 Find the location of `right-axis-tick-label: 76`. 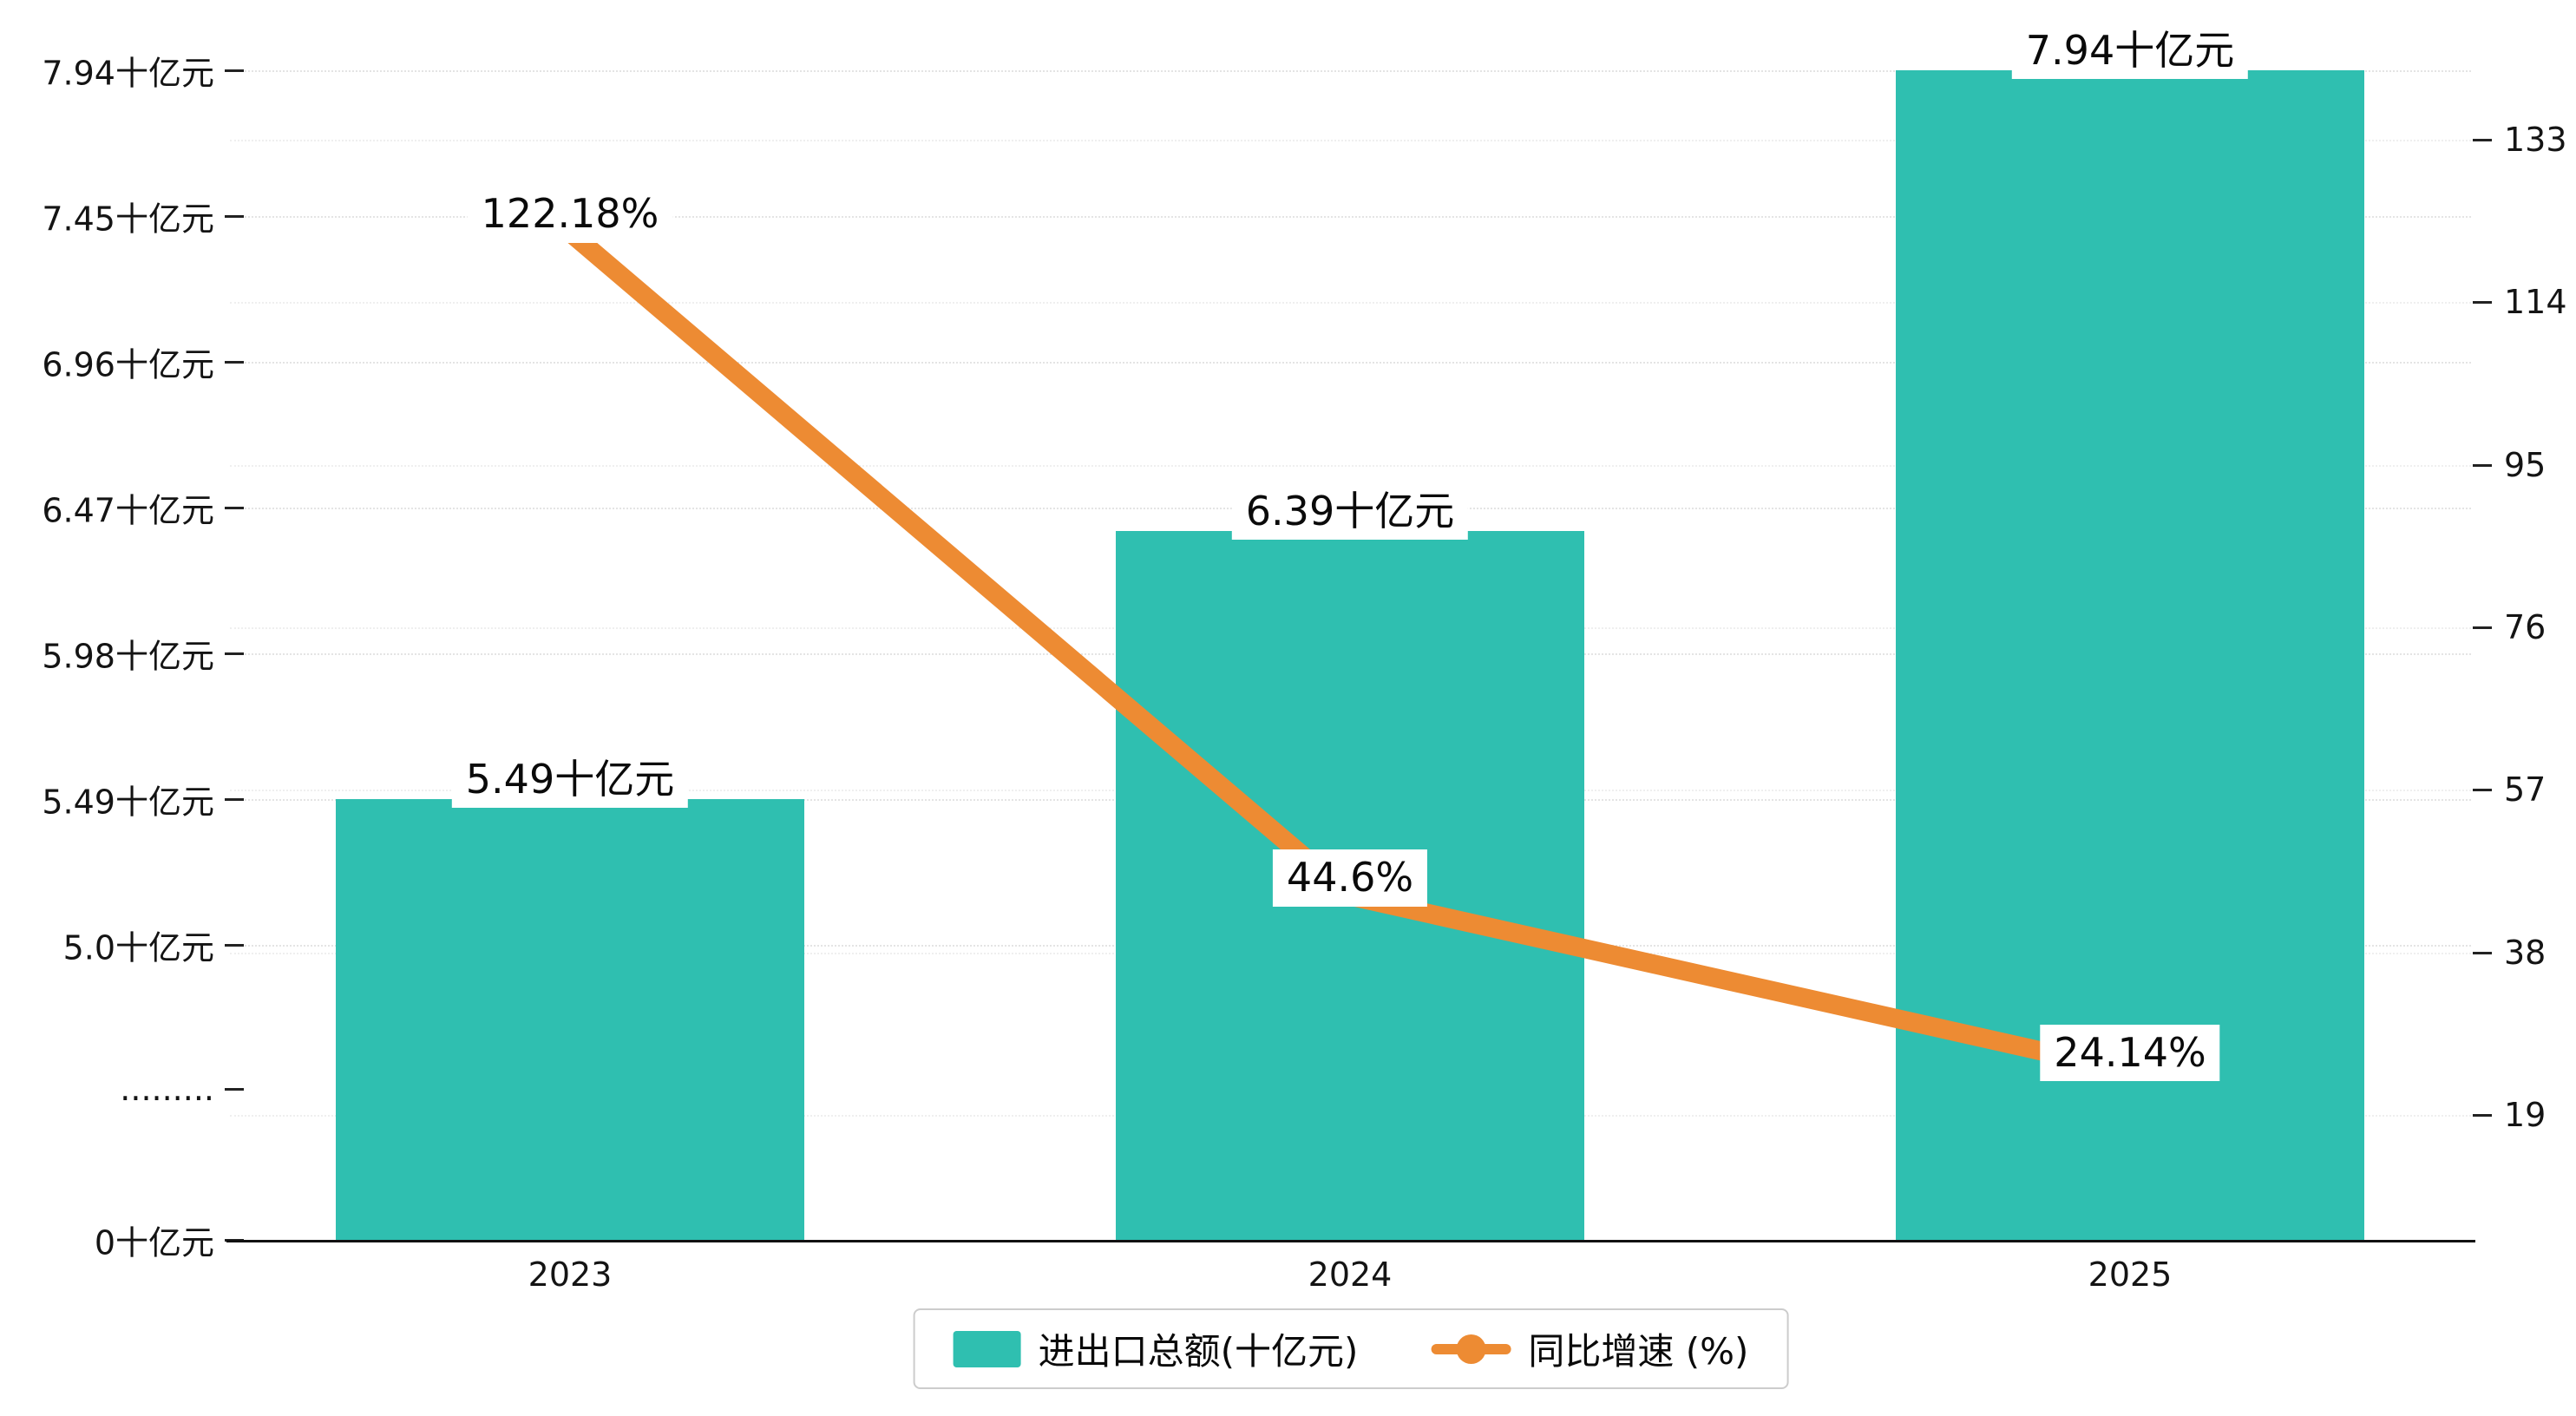

right-axis-tick-label: 76 is located at coordinates (2525, 627).